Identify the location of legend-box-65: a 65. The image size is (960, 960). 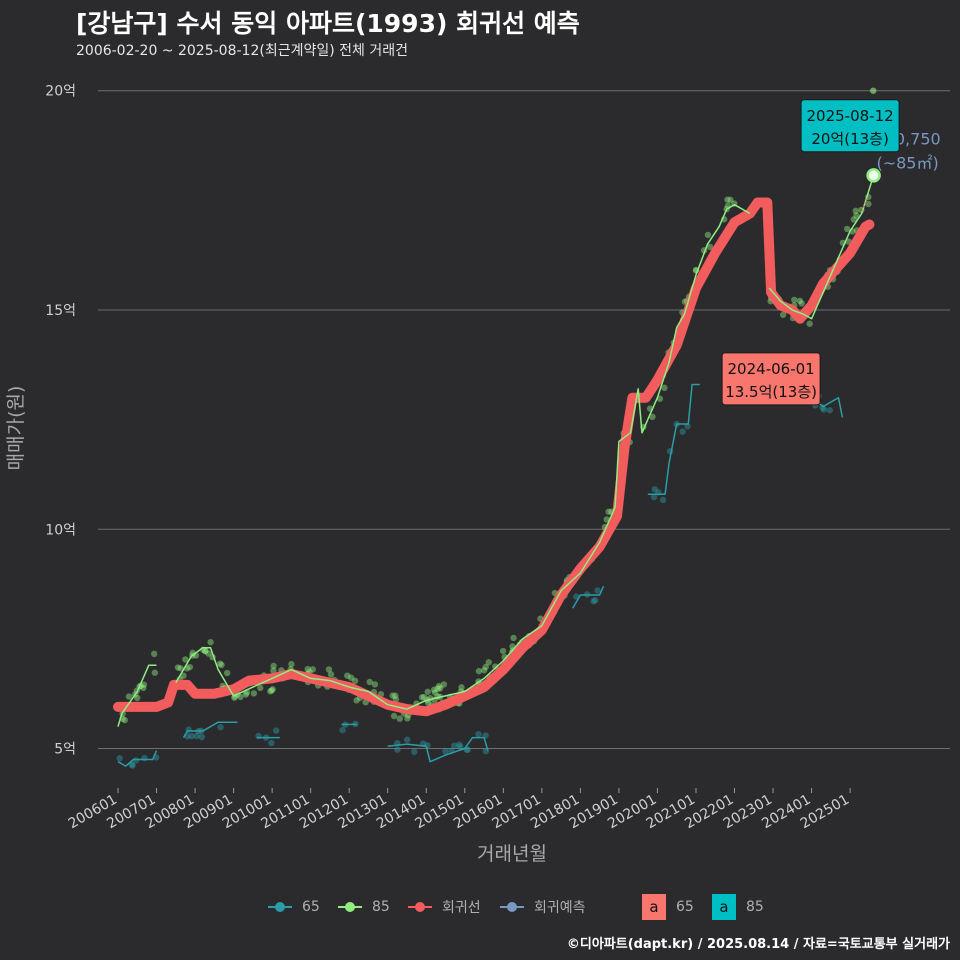
(668, 907).